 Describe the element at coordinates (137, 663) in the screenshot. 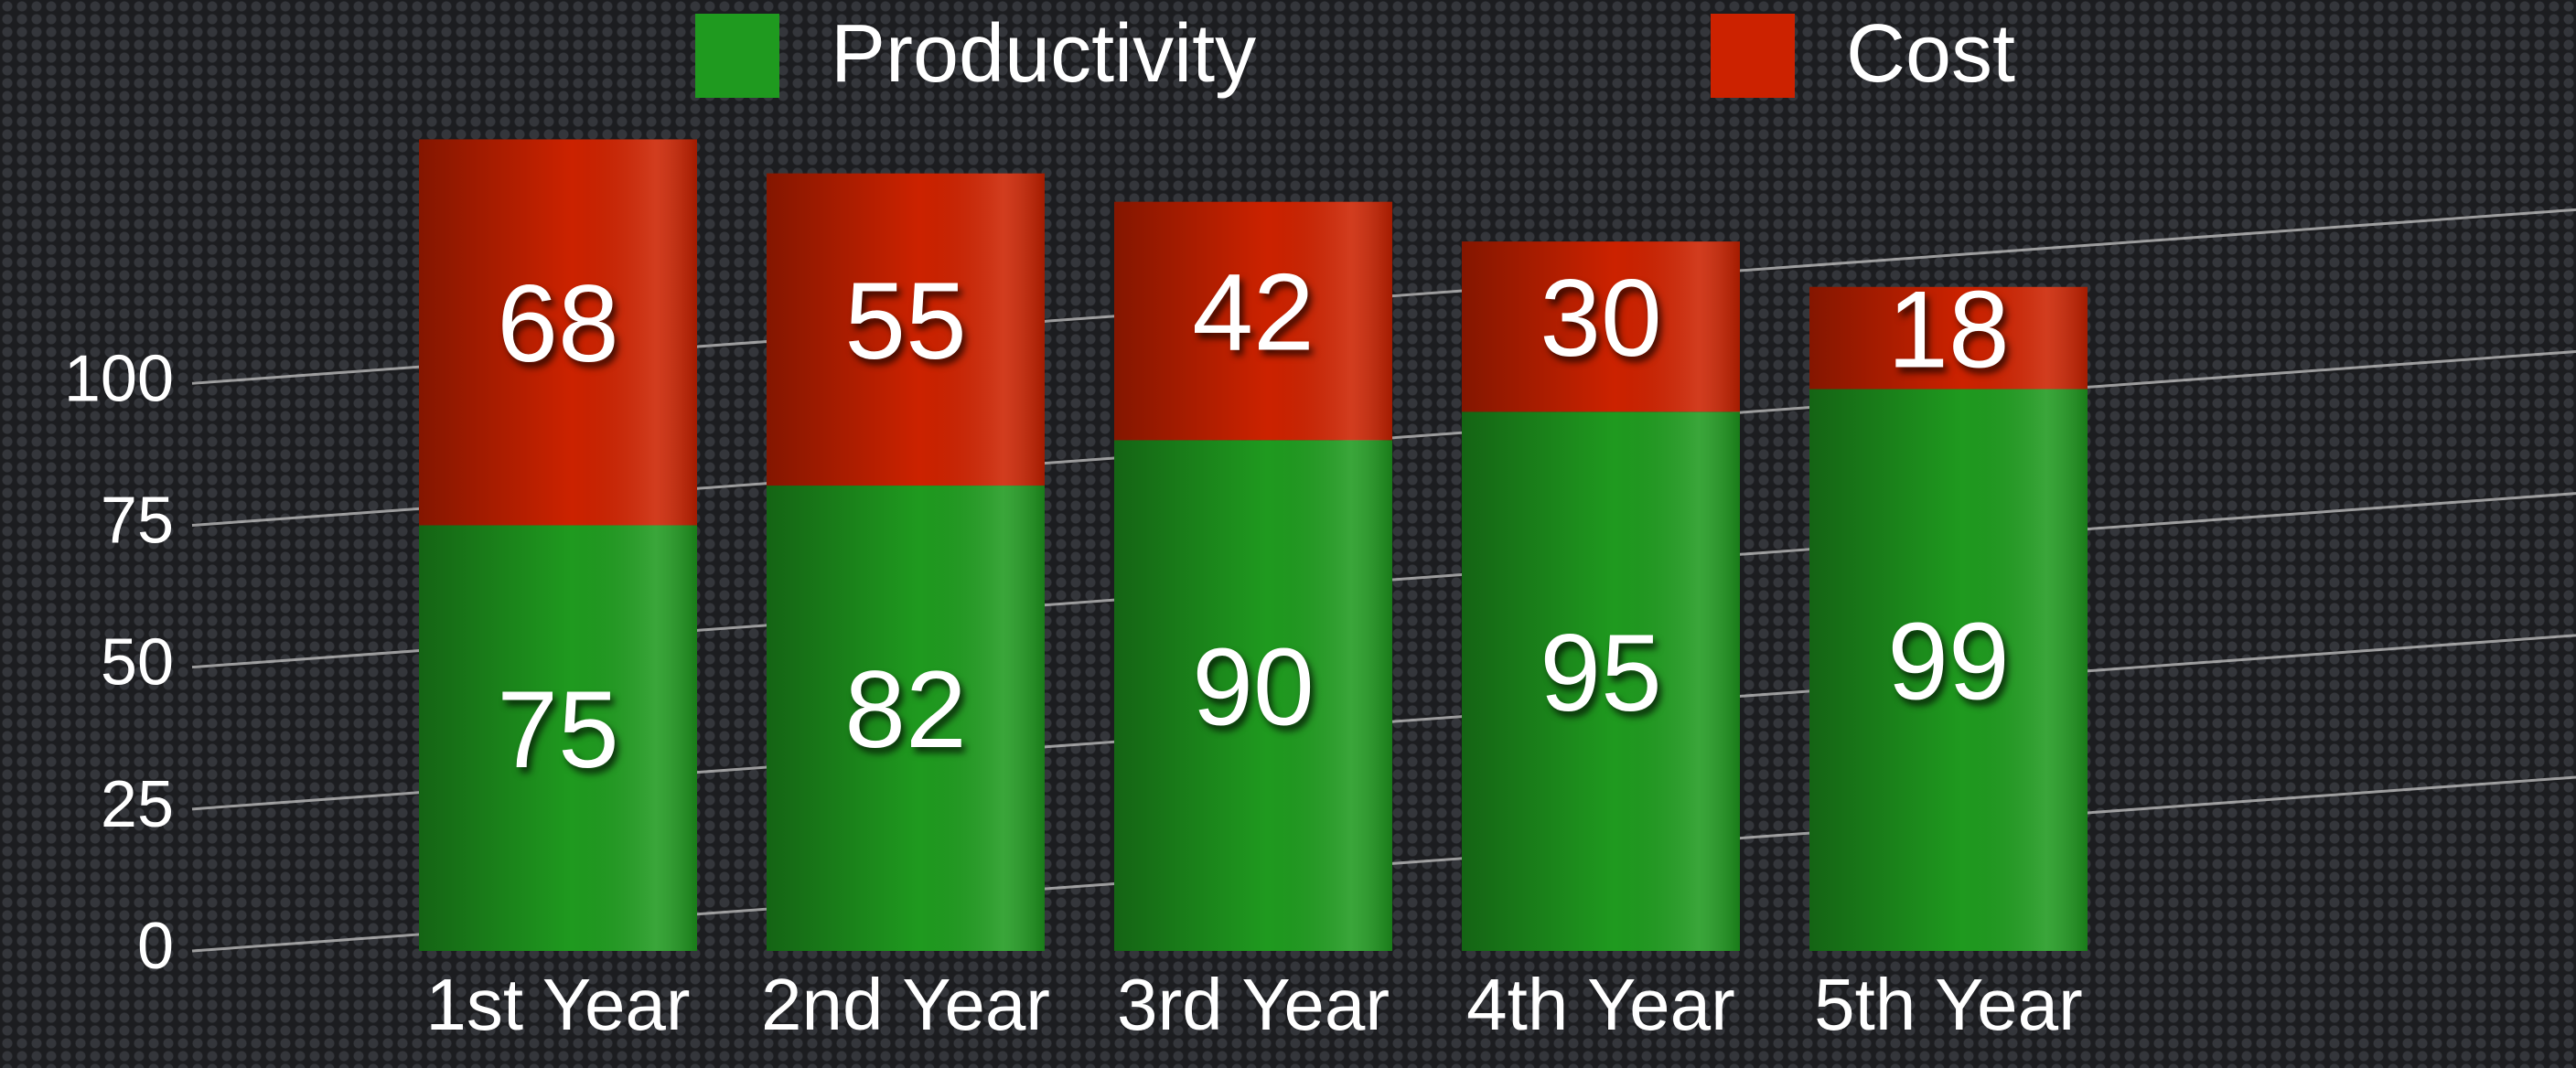

I see `y-tick-label: 50` at that location.